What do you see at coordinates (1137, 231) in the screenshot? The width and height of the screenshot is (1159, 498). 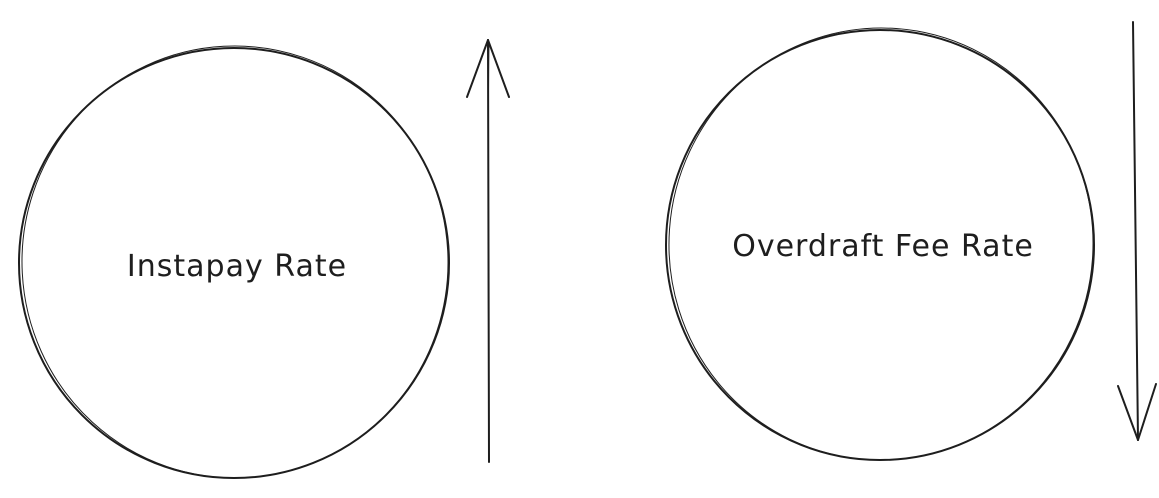 I see `down-arrow-icon` at bounding box center [1137, 231].